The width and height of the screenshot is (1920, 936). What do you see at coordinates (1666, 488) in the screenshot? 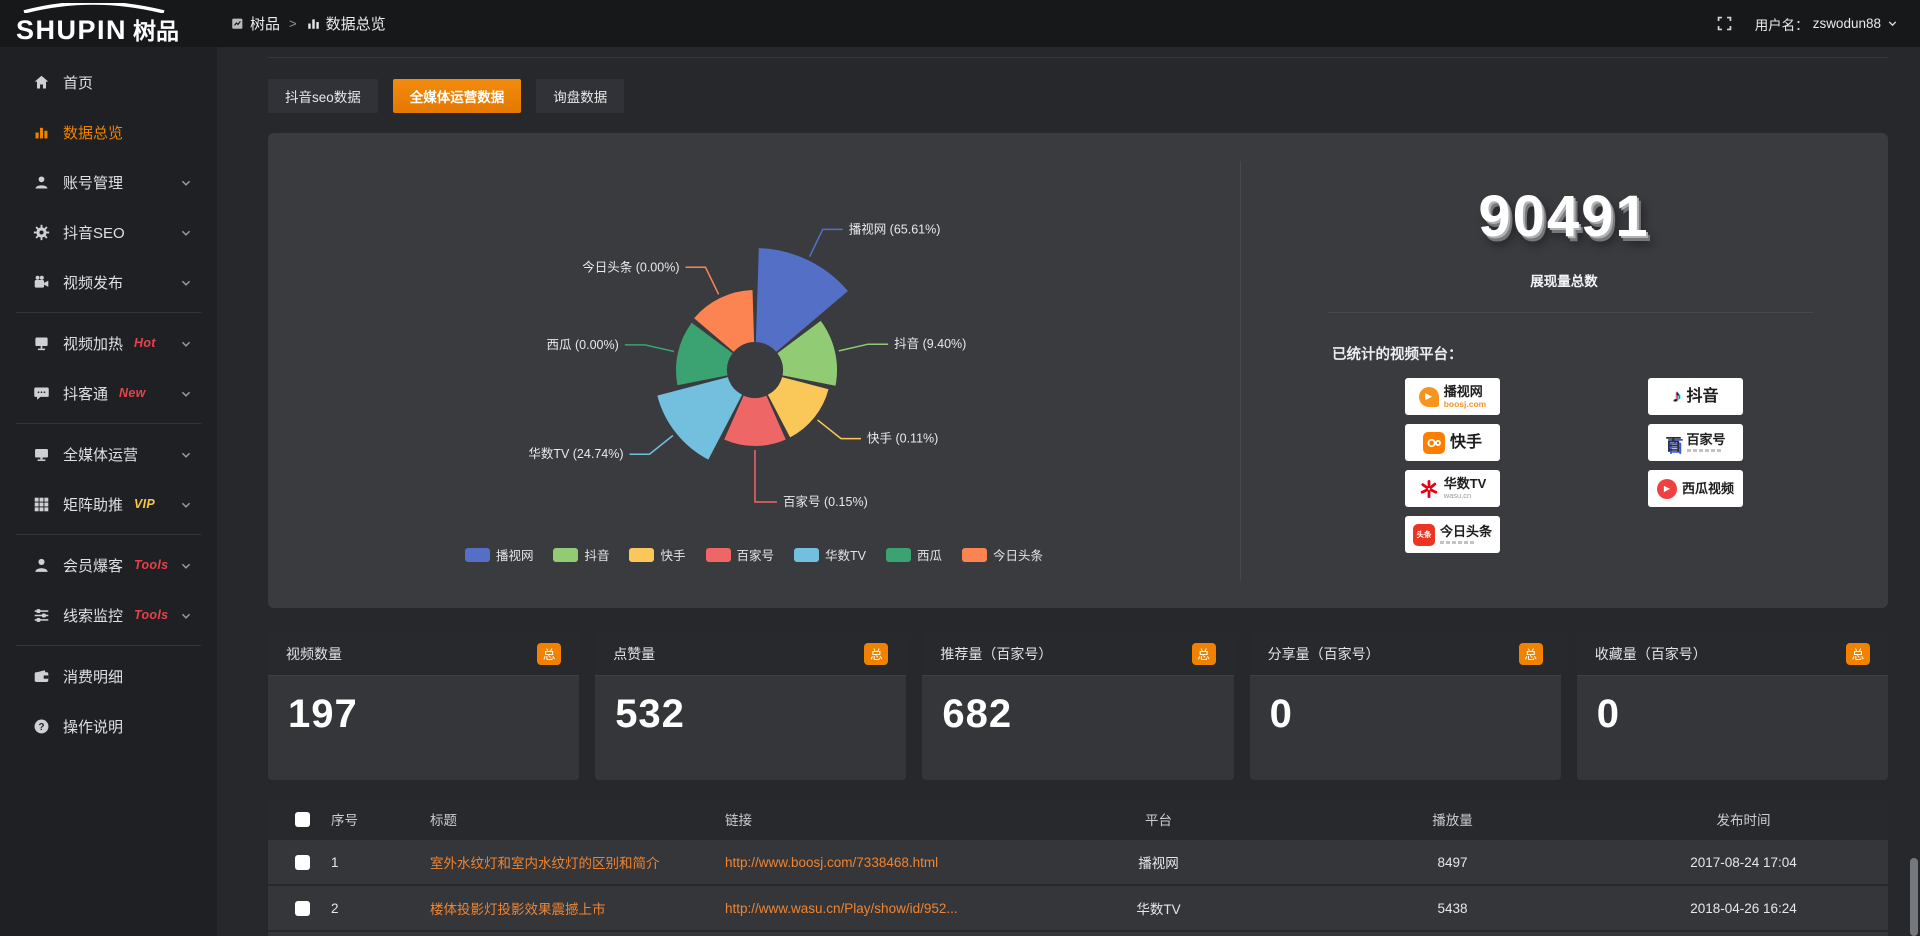
I see `xigua-logo: ▶` at bounding box center [1666, 488].